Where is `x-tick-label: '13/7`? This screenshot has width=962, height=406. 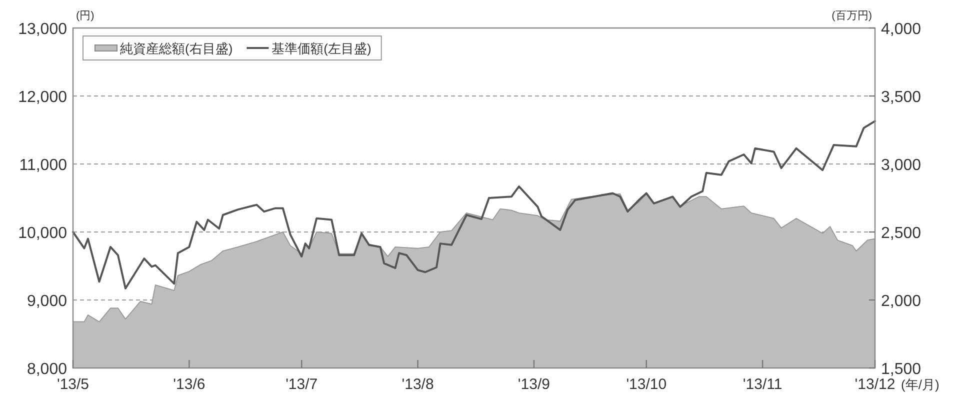
x-tick-label: '13/7 is located at coordinates (302, 384).